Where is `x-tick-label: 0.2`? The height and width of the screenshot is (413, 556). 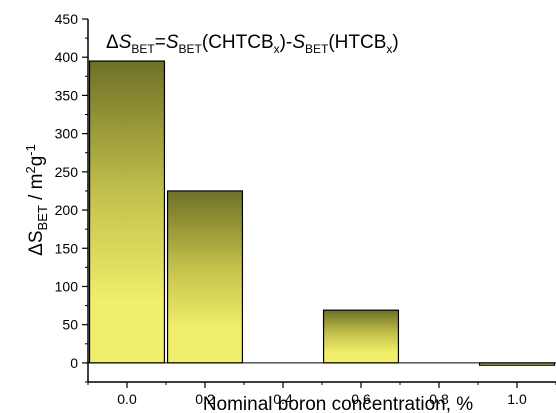
x-tick-label: 0.2 is located at coordinates (205, 399).